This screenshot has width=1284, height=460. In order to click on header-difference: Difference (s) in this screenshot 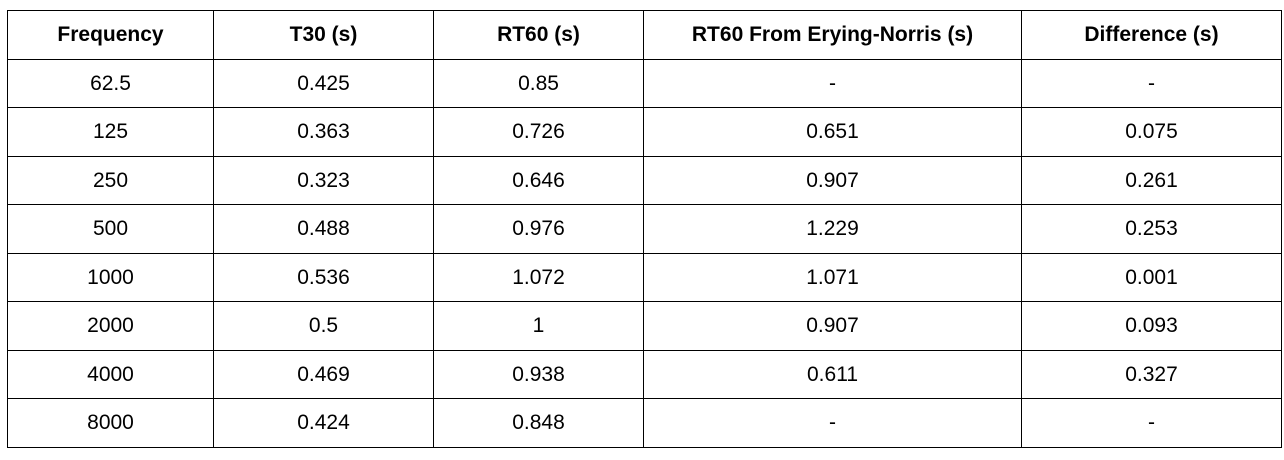, I will do `click(1151, 35)`.